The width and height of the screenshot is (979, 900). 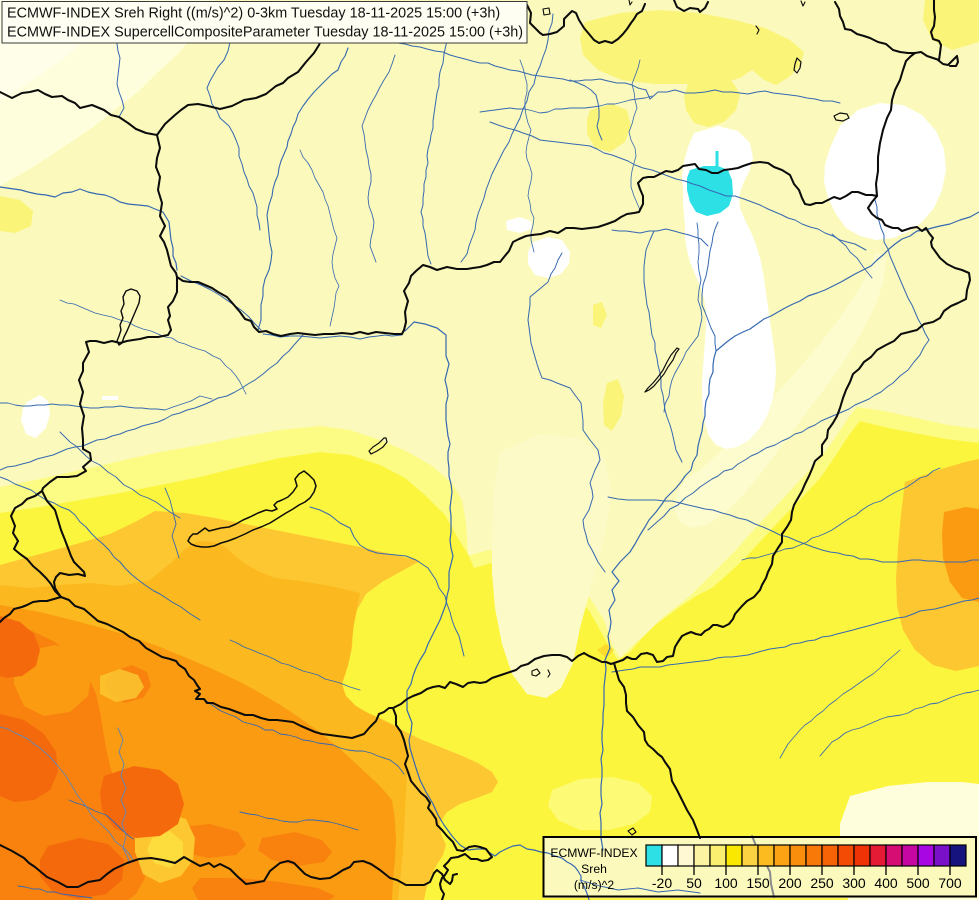 What do you see at coordinates (886, 883) in the screenshot?
I see `svg-text: 400` at bounding box center [886, 883].